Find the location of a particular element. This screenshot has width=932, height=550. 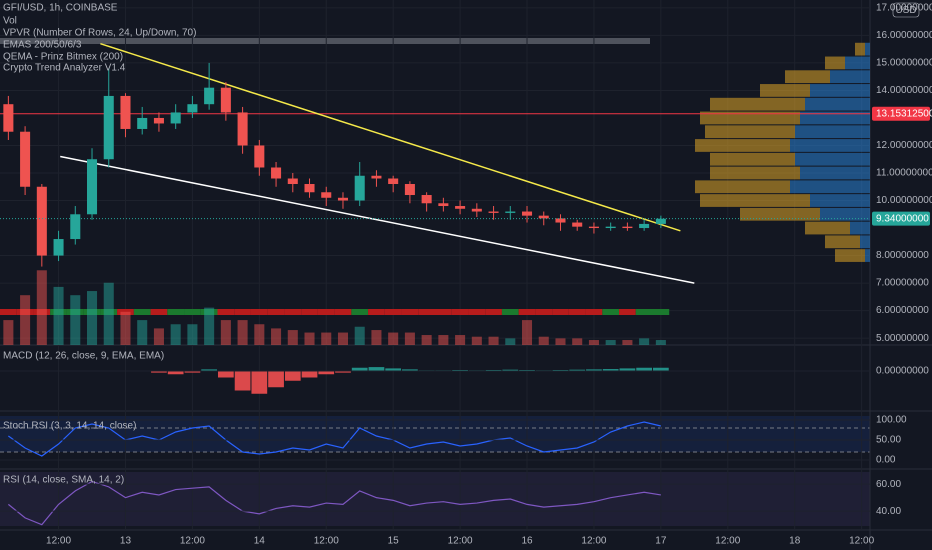

macd-title: MACD (12, 26, close, 9, EMA, EMA) is located at coordinates (83, 356).